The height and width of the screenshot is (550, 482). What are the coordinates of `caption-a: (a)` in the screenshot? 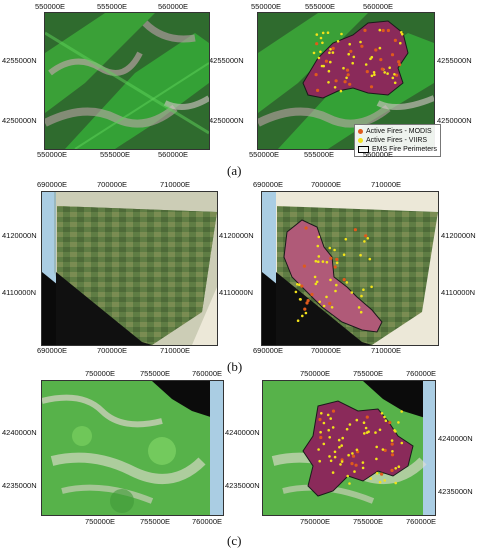 It's located at (234, 170).